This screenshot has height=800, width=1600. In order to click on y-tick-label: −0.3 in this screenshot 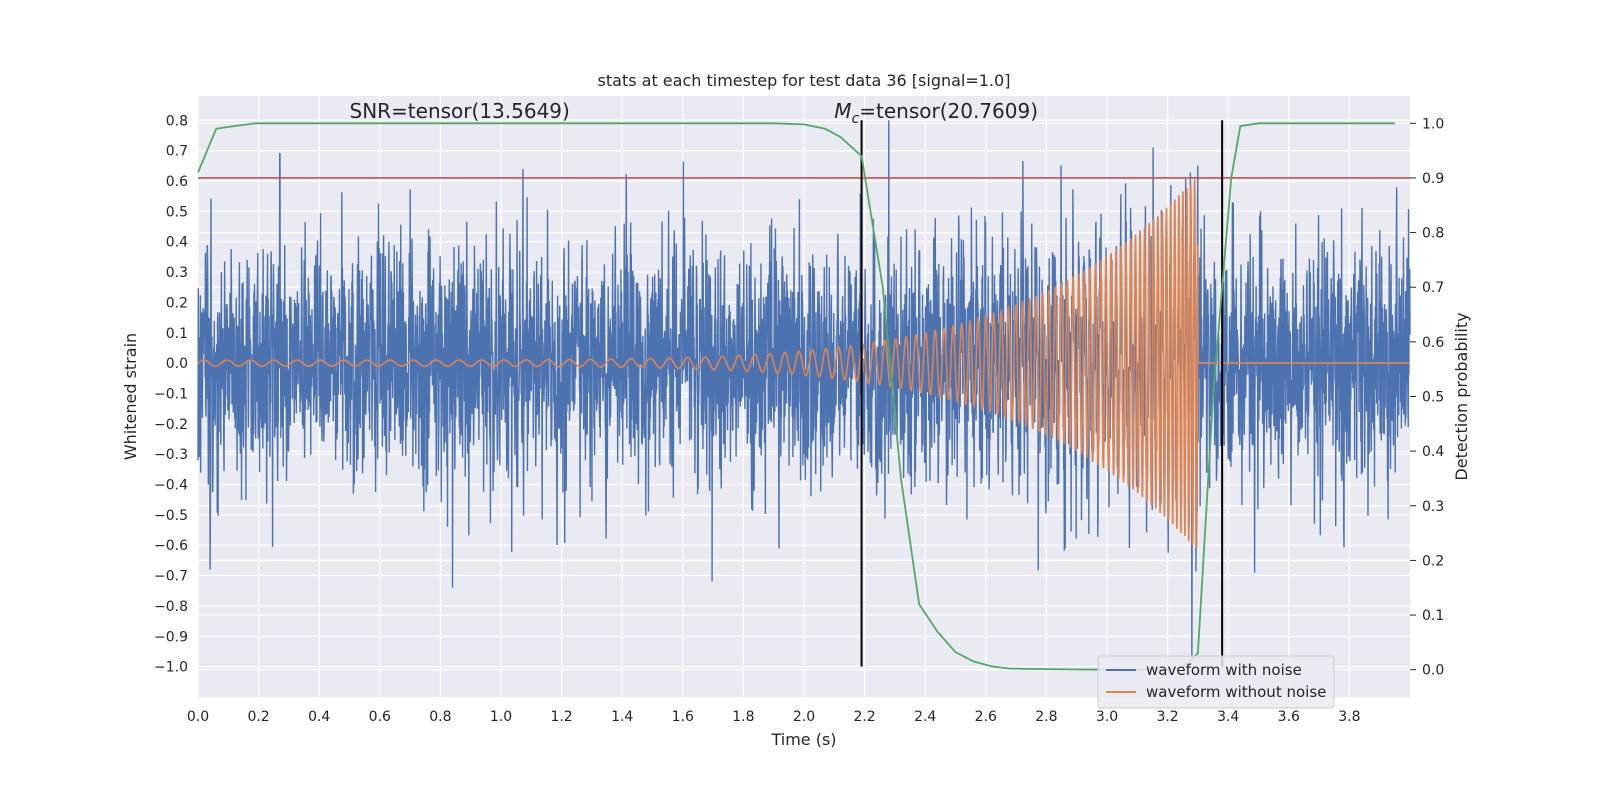, I will do `click(171, 455)`.